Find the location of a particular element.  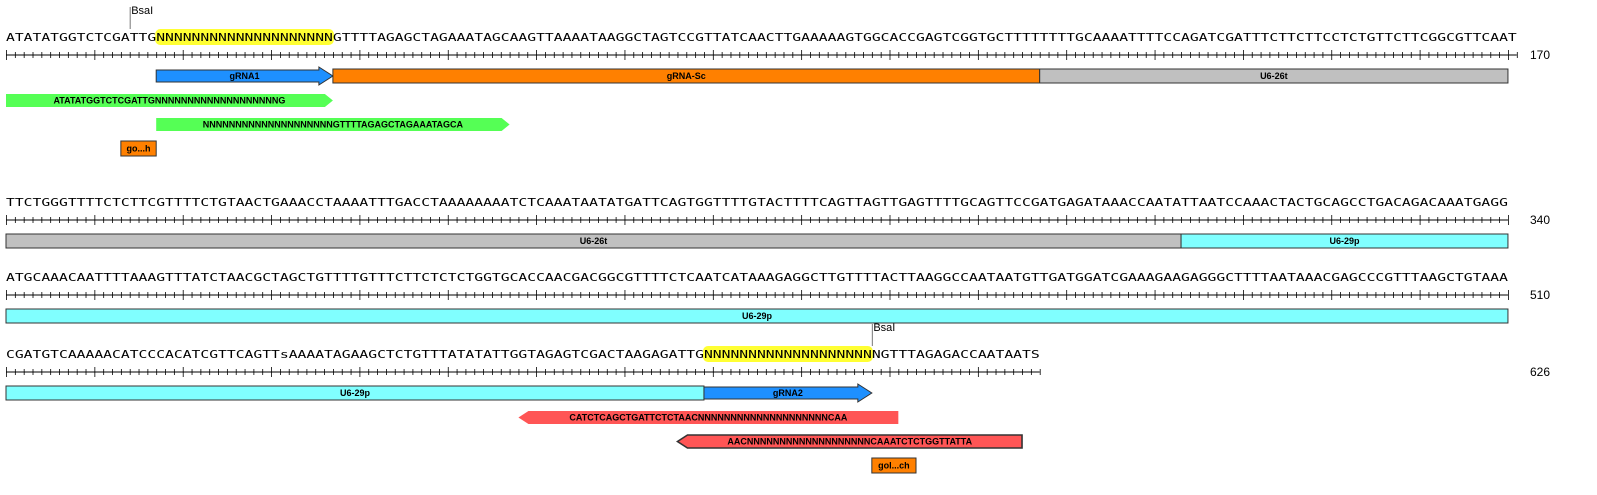

feature-label: gRNA-Sc is located at coordinates (686, 76).